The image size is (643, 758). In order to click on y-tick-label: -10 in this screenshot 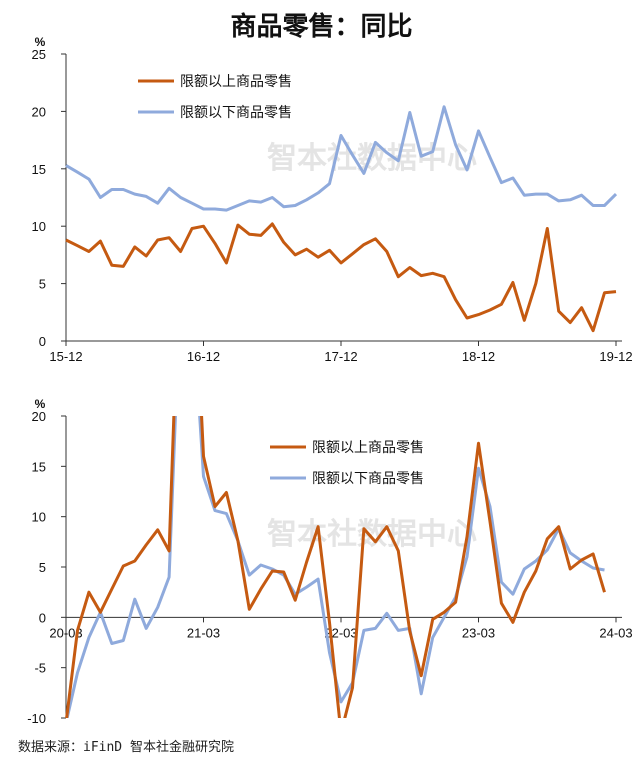, I will do `click(36, 718)`.